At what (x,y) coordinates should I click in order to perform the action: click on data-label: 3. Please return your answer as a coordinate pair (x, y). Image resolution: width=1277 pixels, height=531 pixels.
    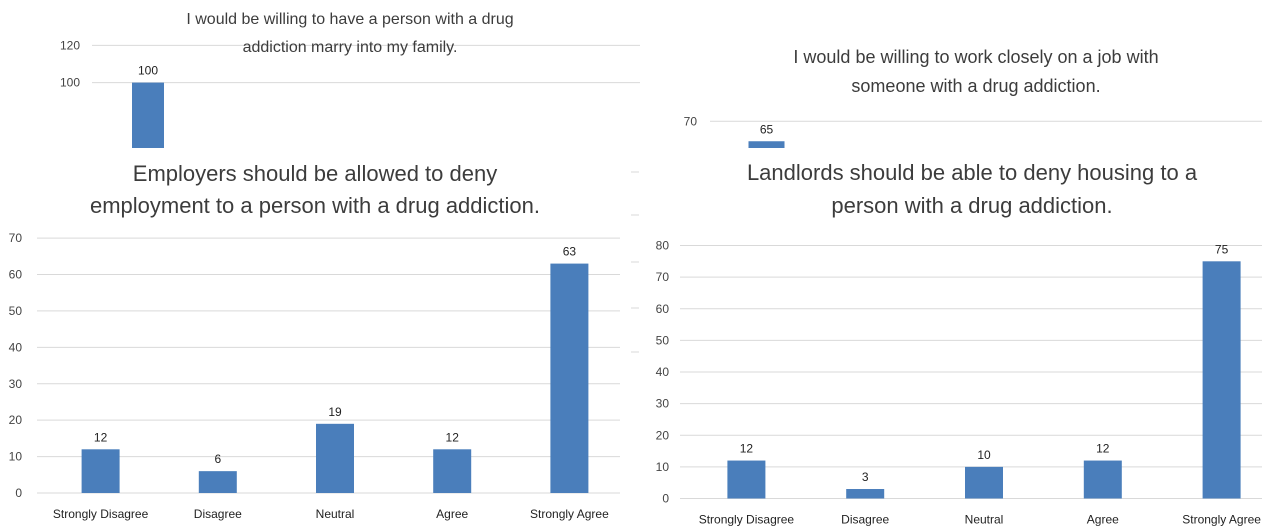
    Looking at the image, I should click on (865, 477).